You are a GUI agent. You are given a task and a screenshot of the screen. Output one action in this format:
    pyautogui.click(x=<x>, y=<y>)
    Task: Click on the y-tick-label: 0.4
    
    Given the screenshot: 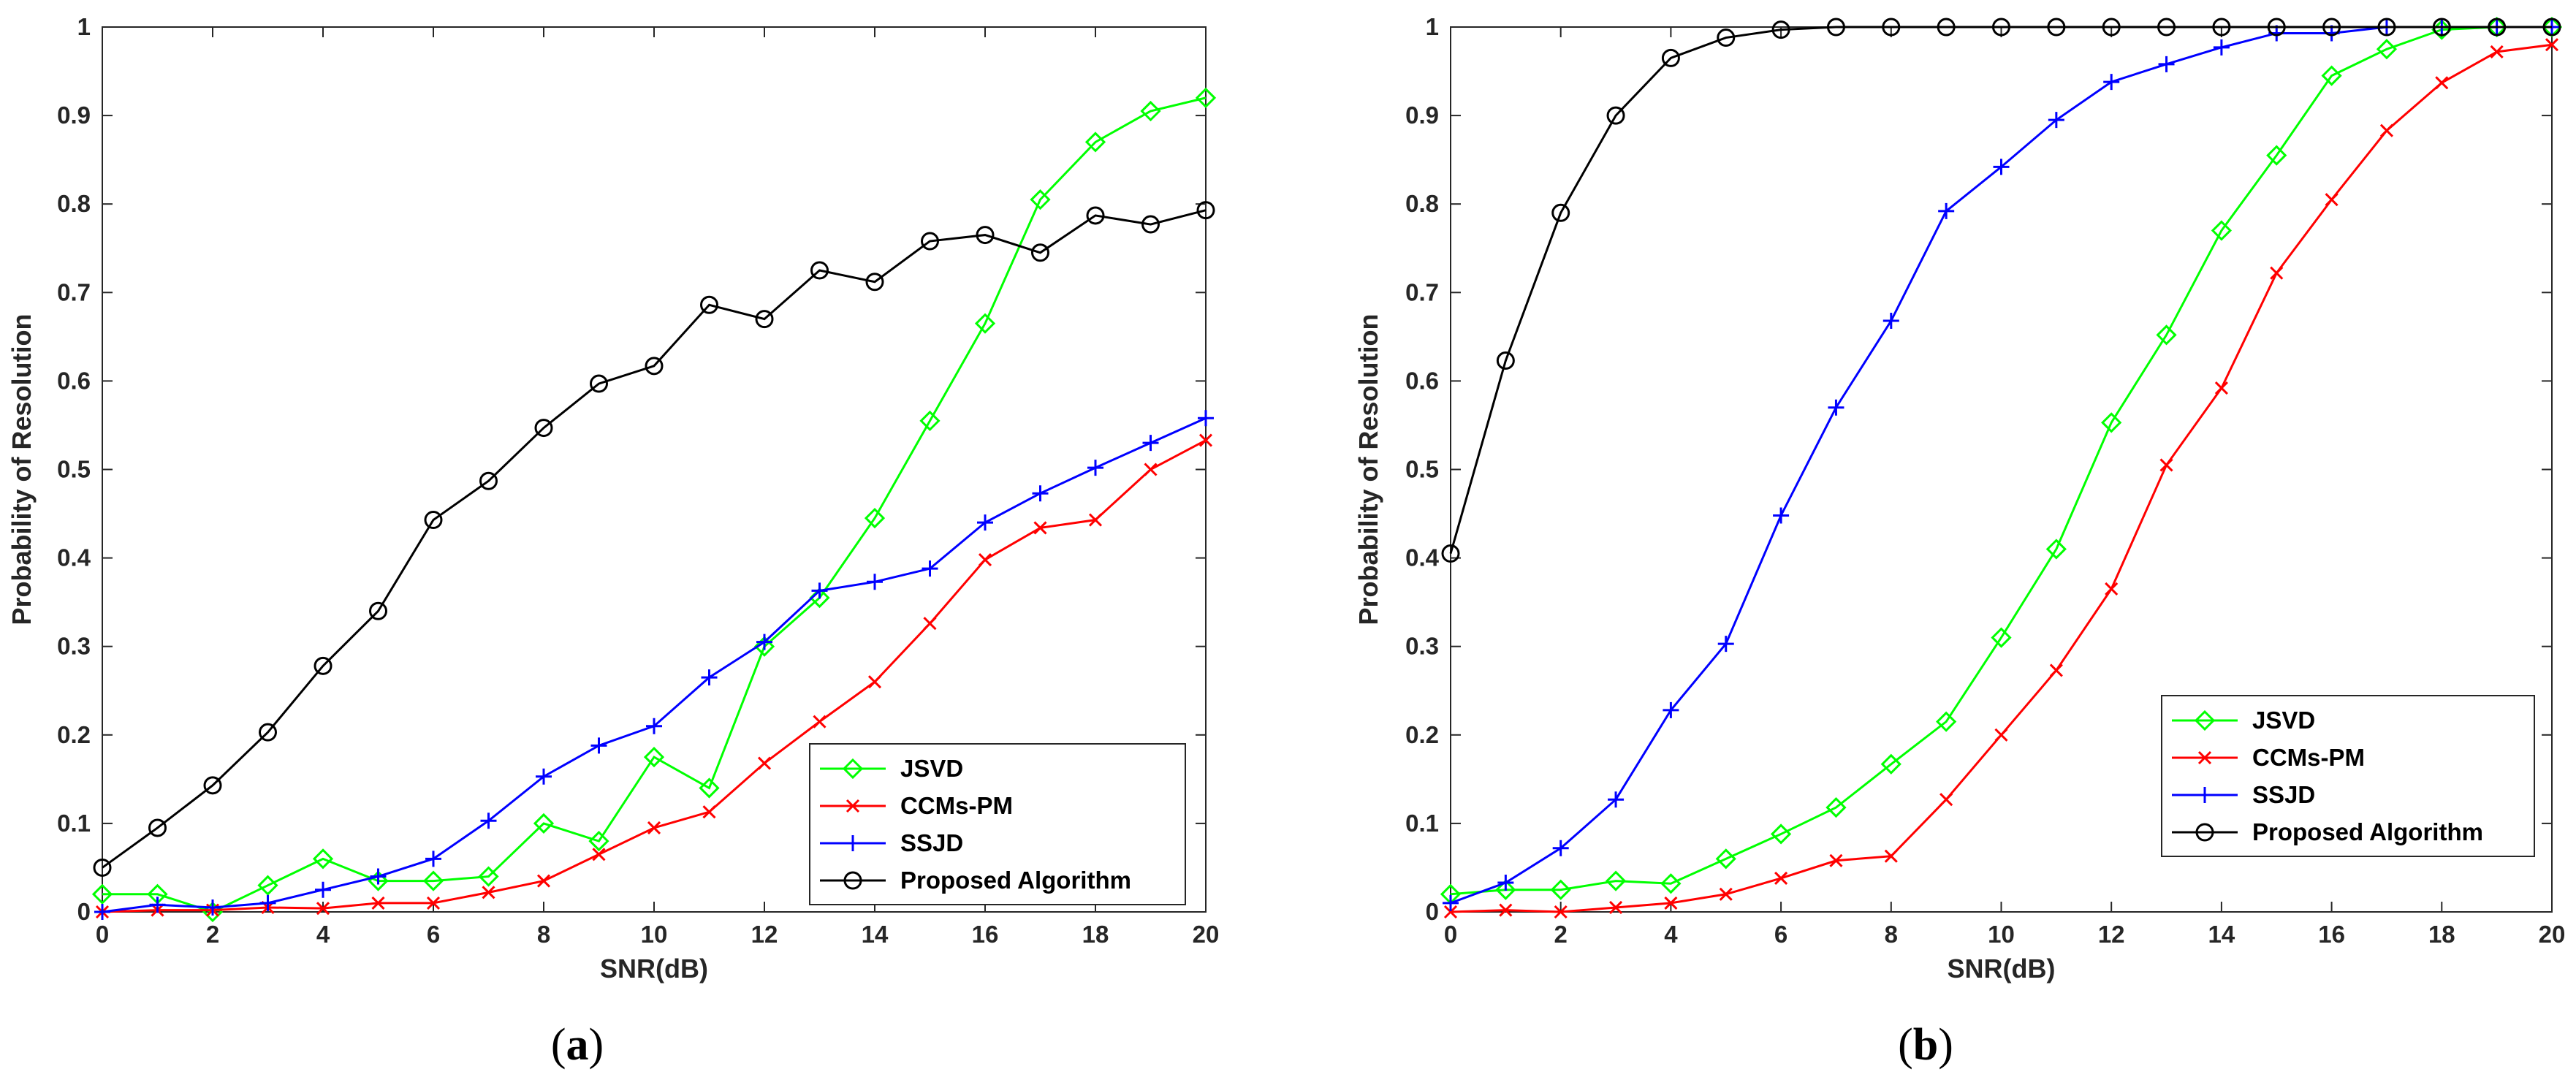 What is the action you would take?
    pyautogui.click(x=74, y=558)
    